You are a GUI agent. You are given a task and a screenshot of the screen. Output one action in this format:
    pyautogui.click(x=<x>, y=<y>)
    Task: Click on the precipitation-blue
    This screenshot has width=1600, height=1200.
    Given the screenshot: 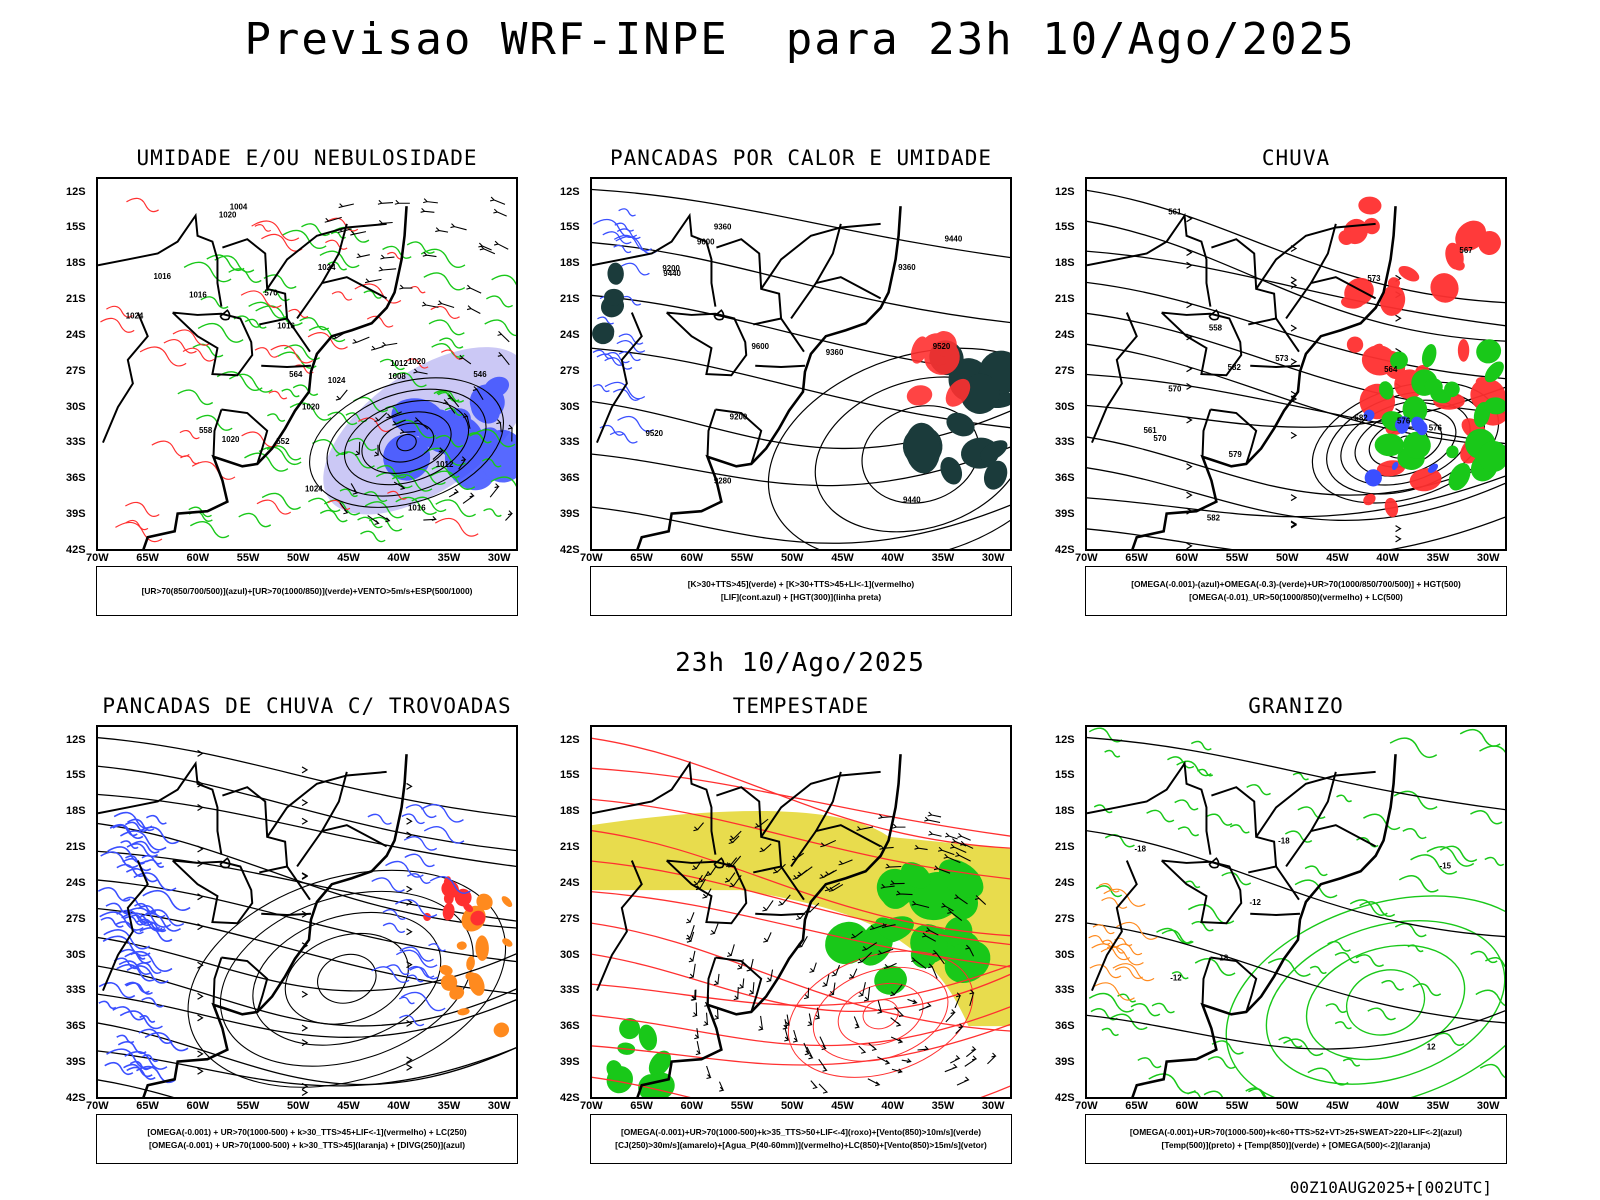 What is the action you would take?
    pyautogui.click(x=1401, y=448)
    